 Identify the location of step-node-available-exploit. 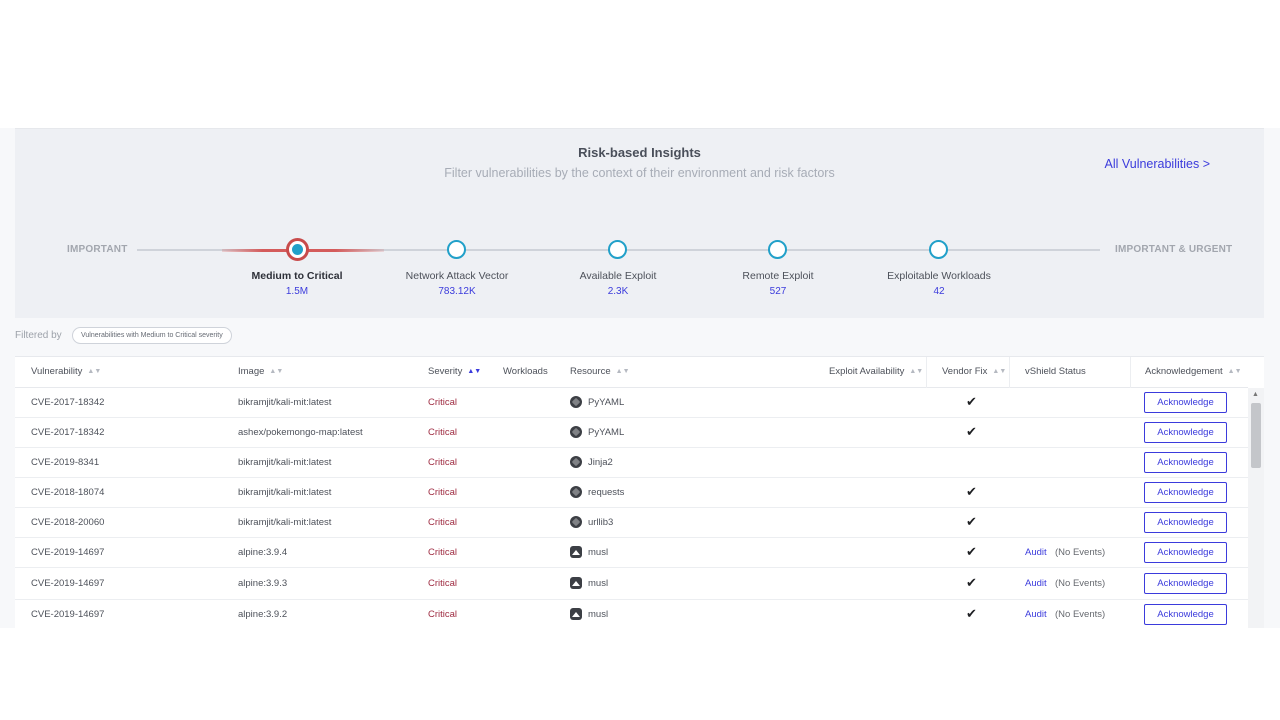
(617, 249).